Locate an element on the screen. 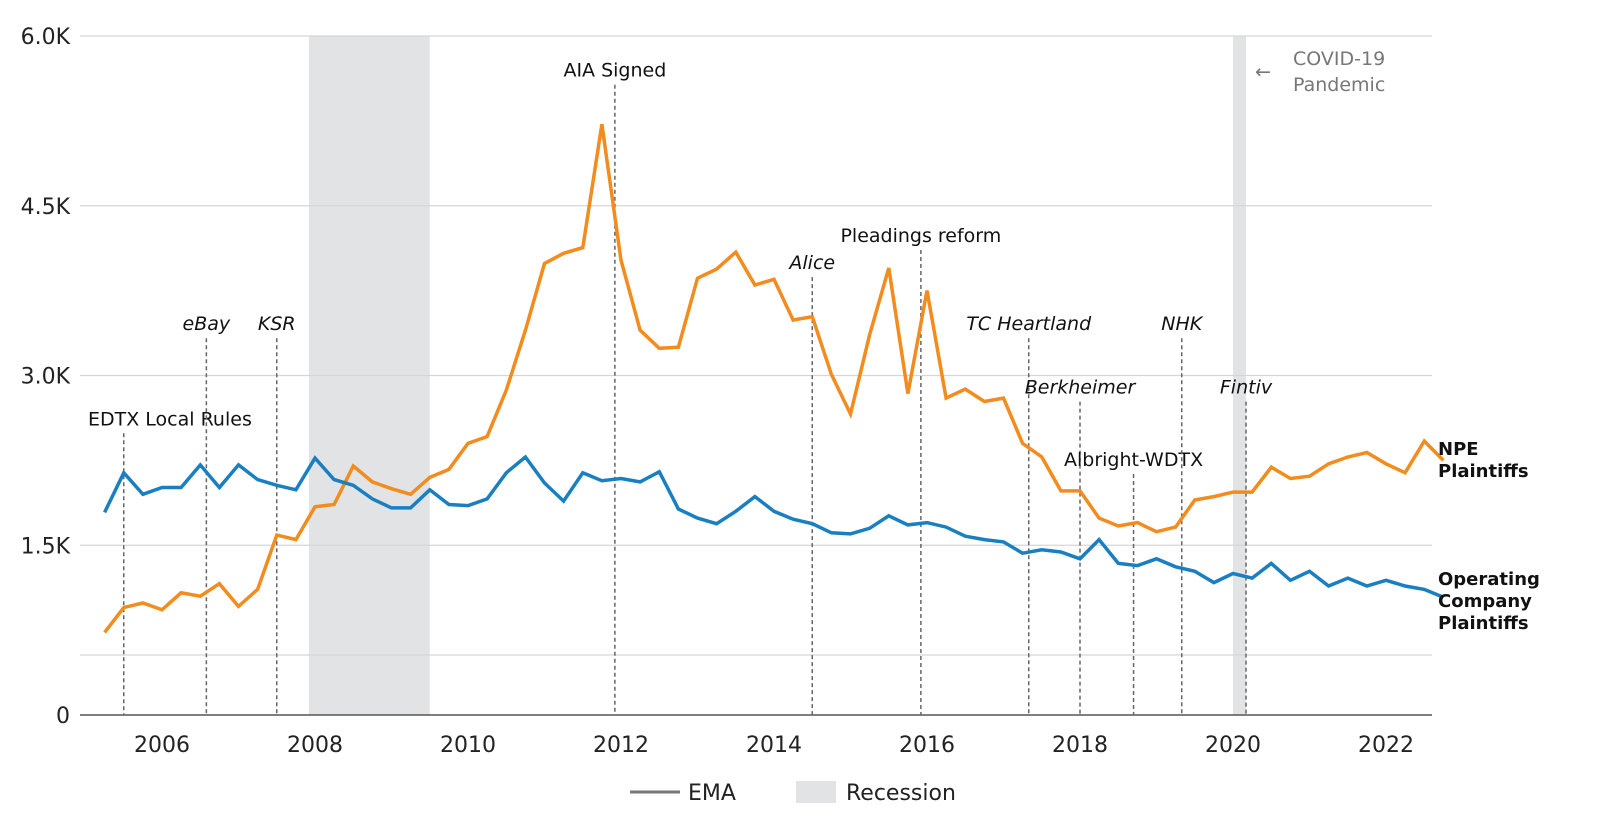  event-label: Alice is located at coordinates (811, 263).